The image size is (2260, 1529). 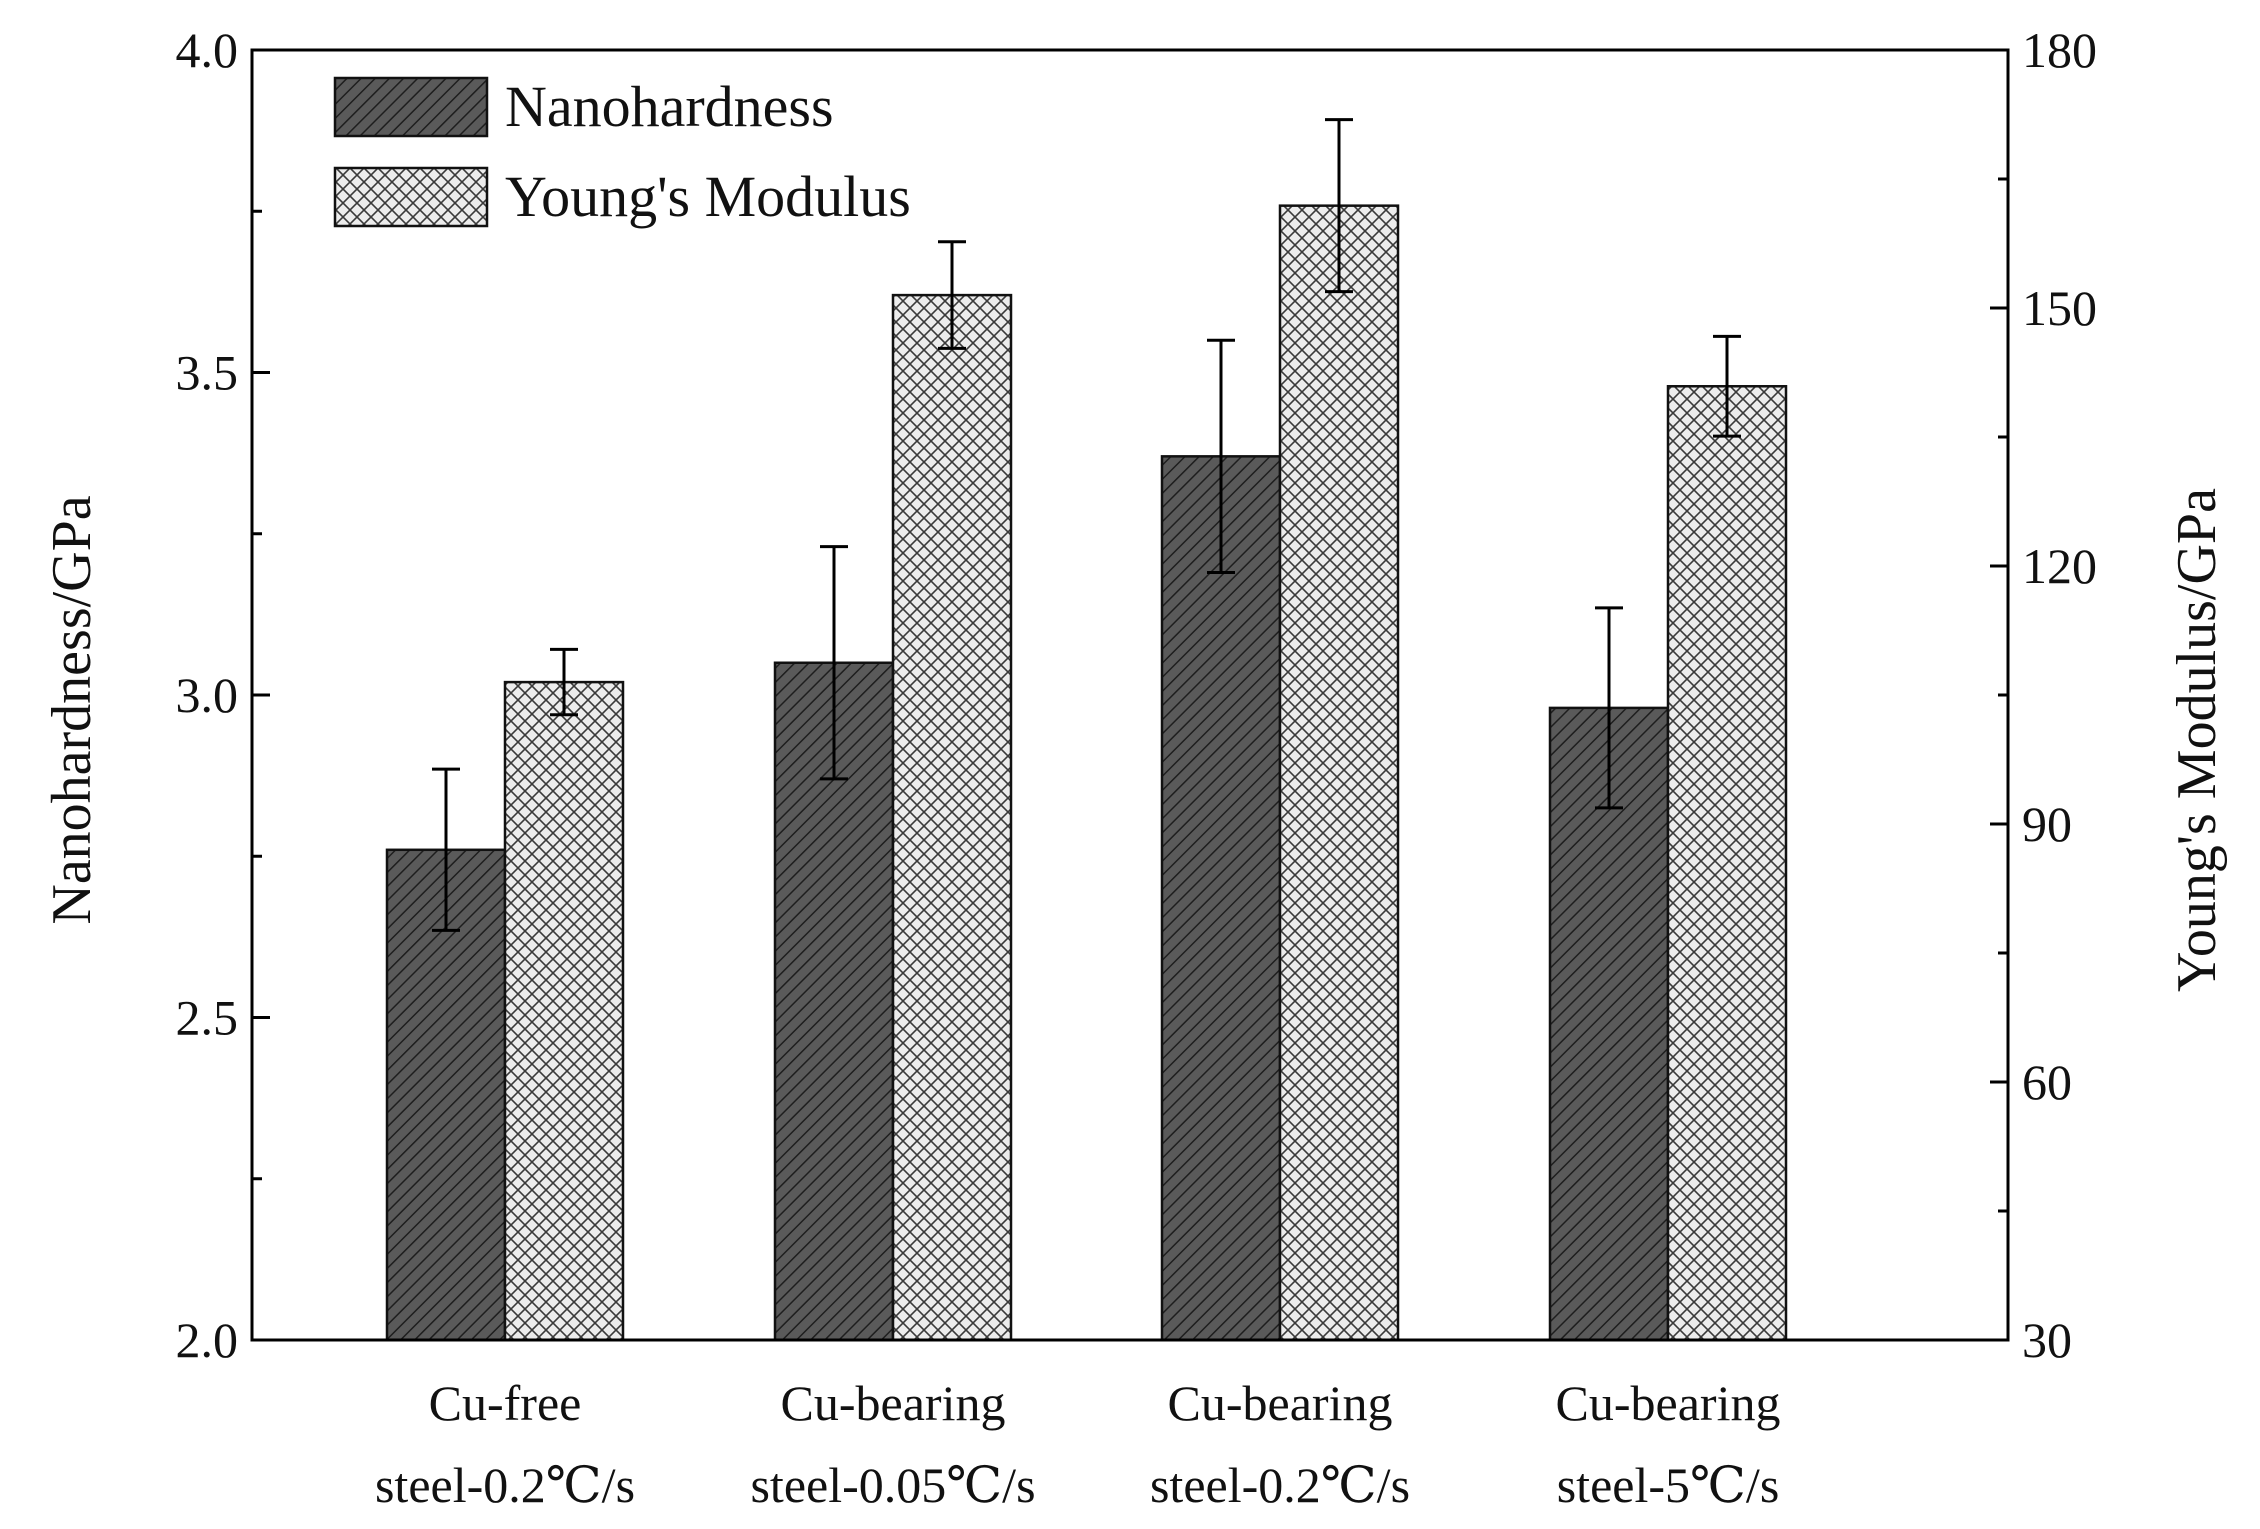 I want to click on legend-label-1: Nanohardness, so click(x=669, y=106).